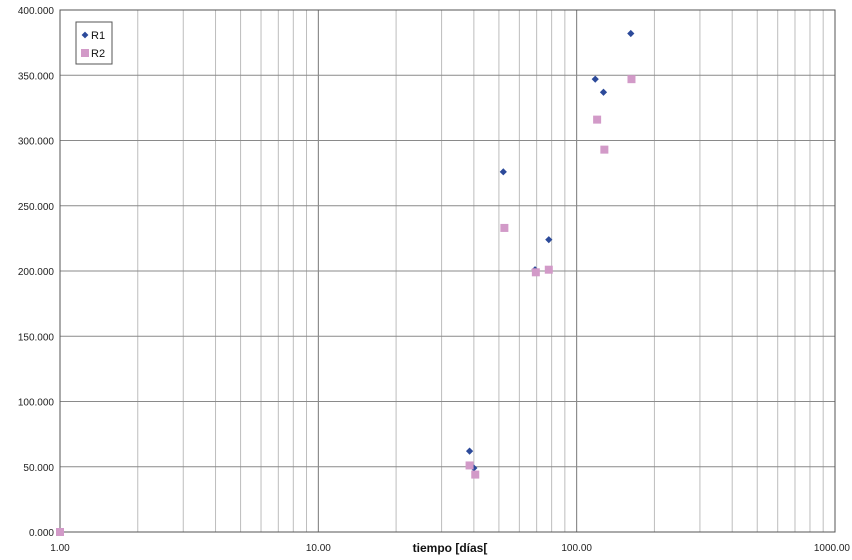 This screenshot has height=560, width=852. Describe the element at coordinates (98, 36) in the screenshot. I see `legend-label-r1: R1` at that location.